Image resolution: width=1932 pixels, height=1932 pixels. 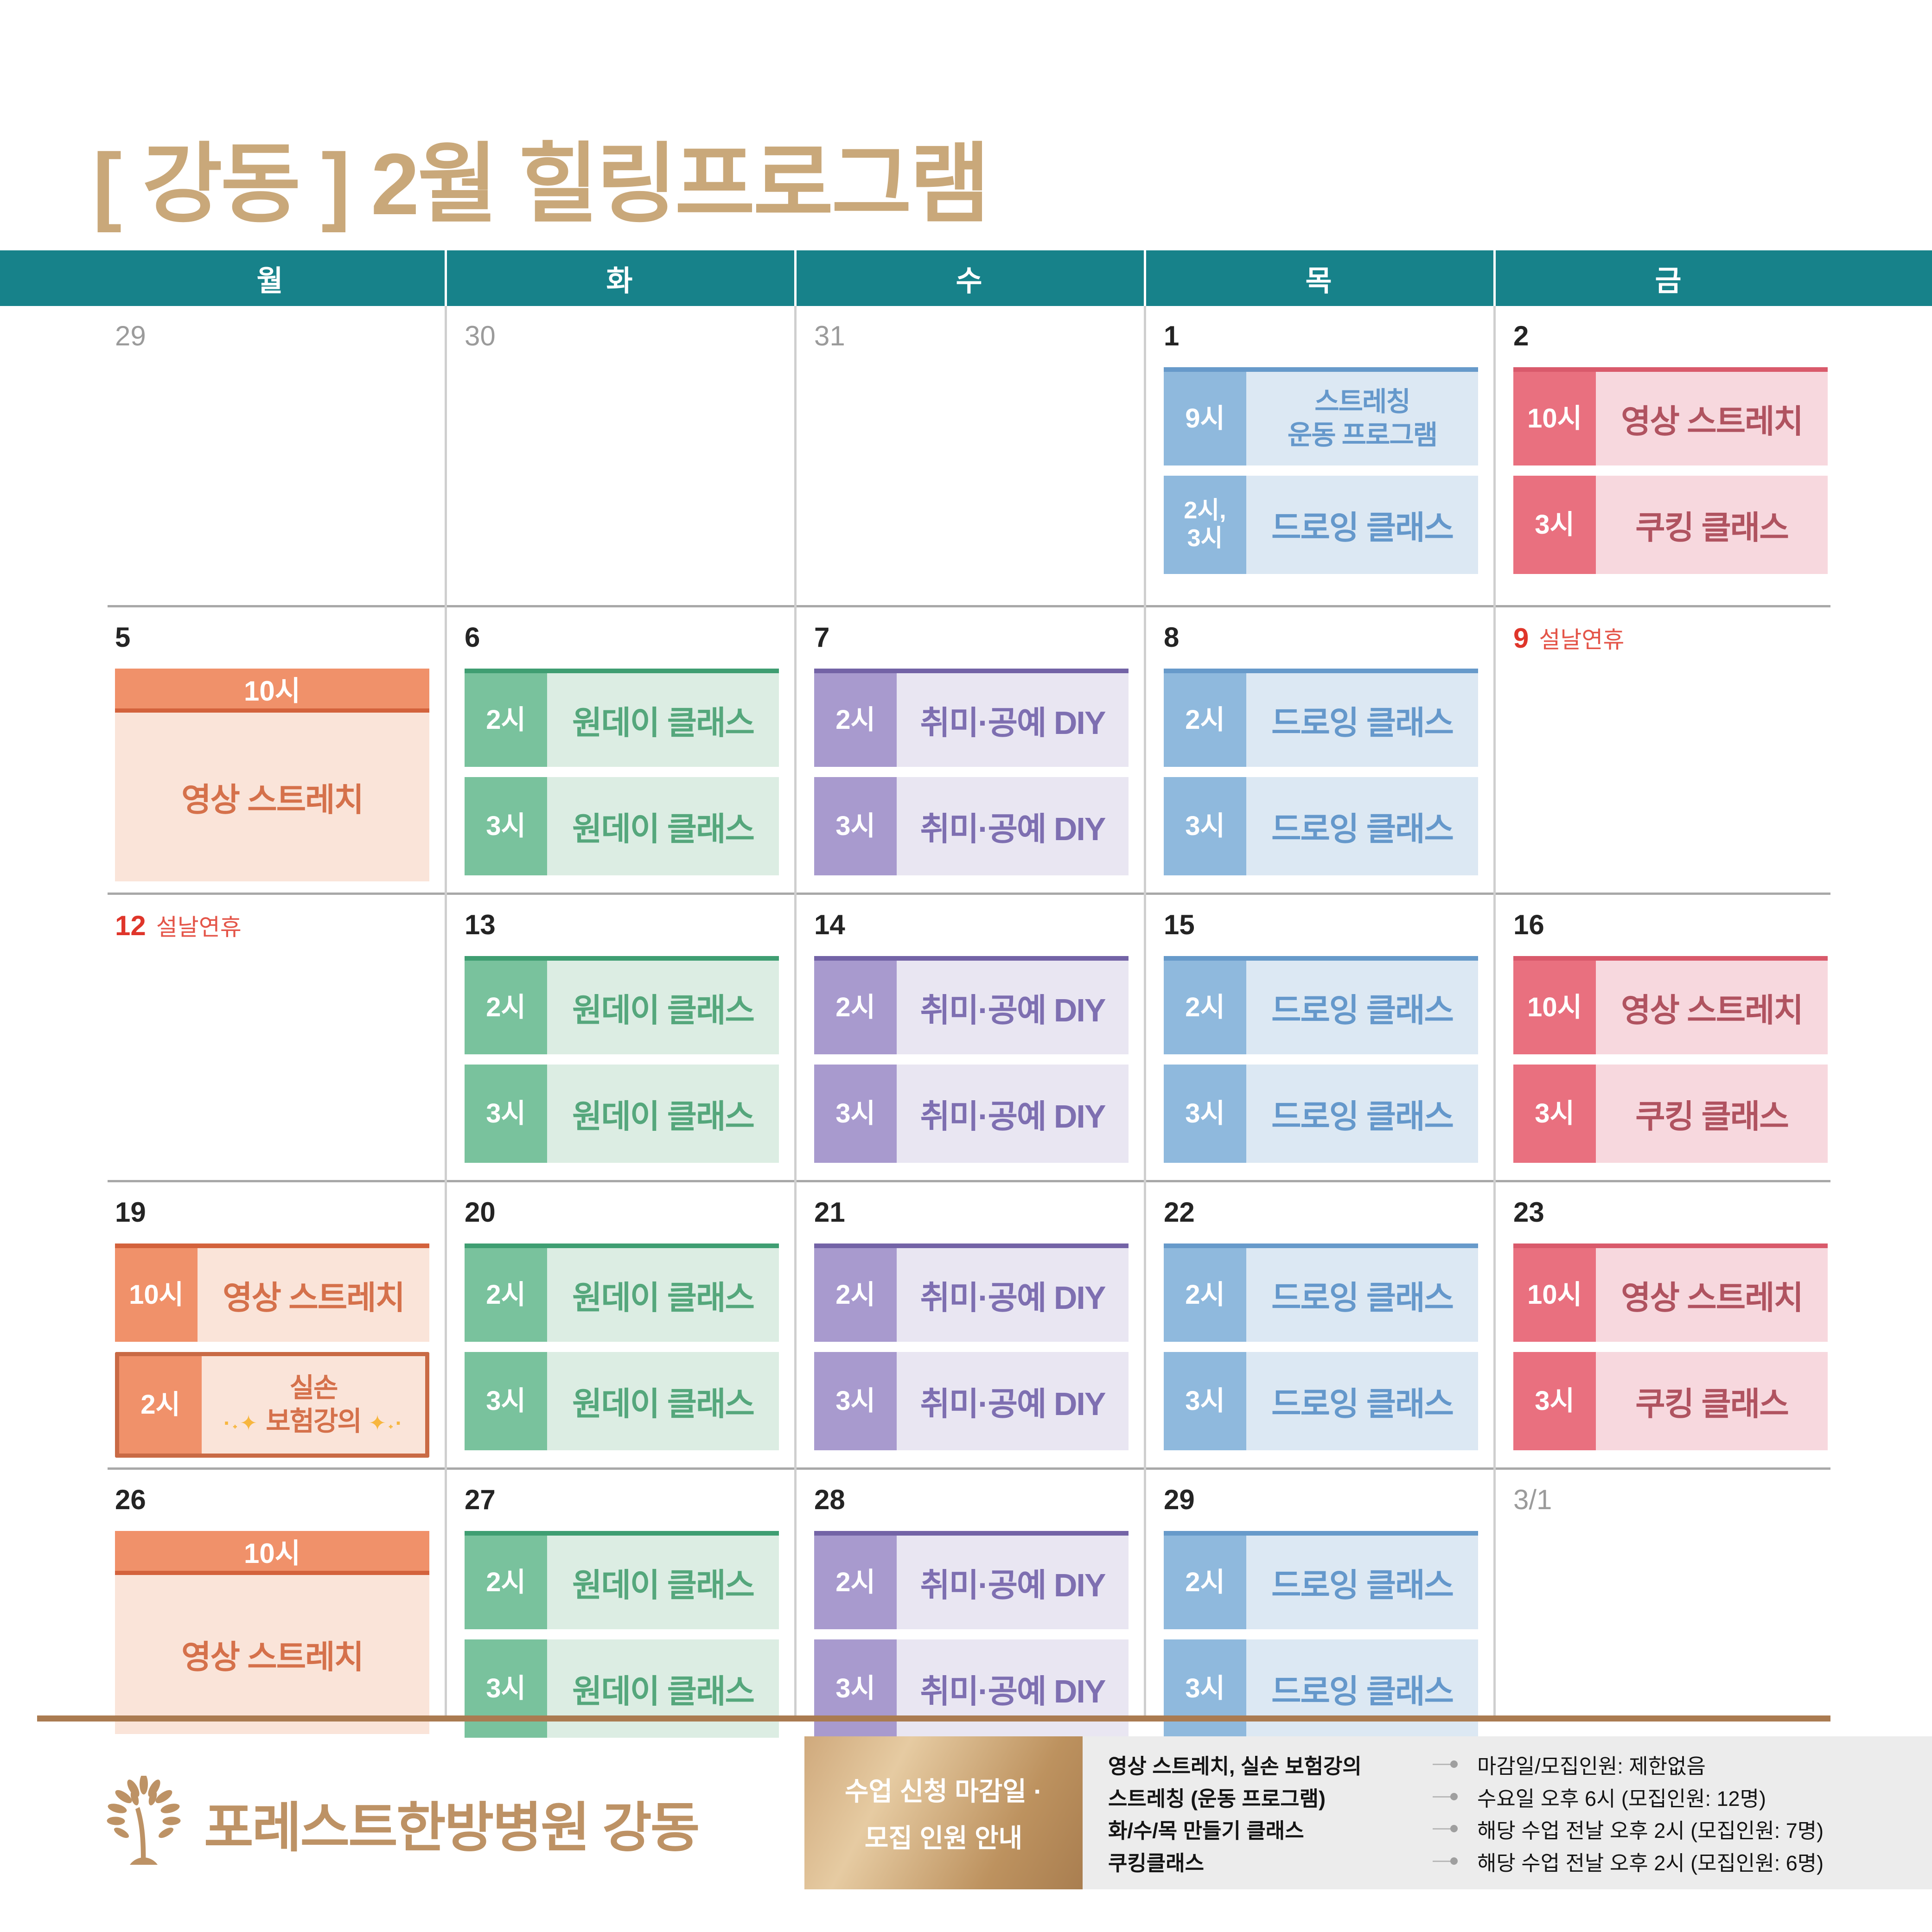 What do you see at coordinates (1671, 639) in the screenshot?
I see `date-row: 9 설날연휴` at bounding box center [1671, 639].